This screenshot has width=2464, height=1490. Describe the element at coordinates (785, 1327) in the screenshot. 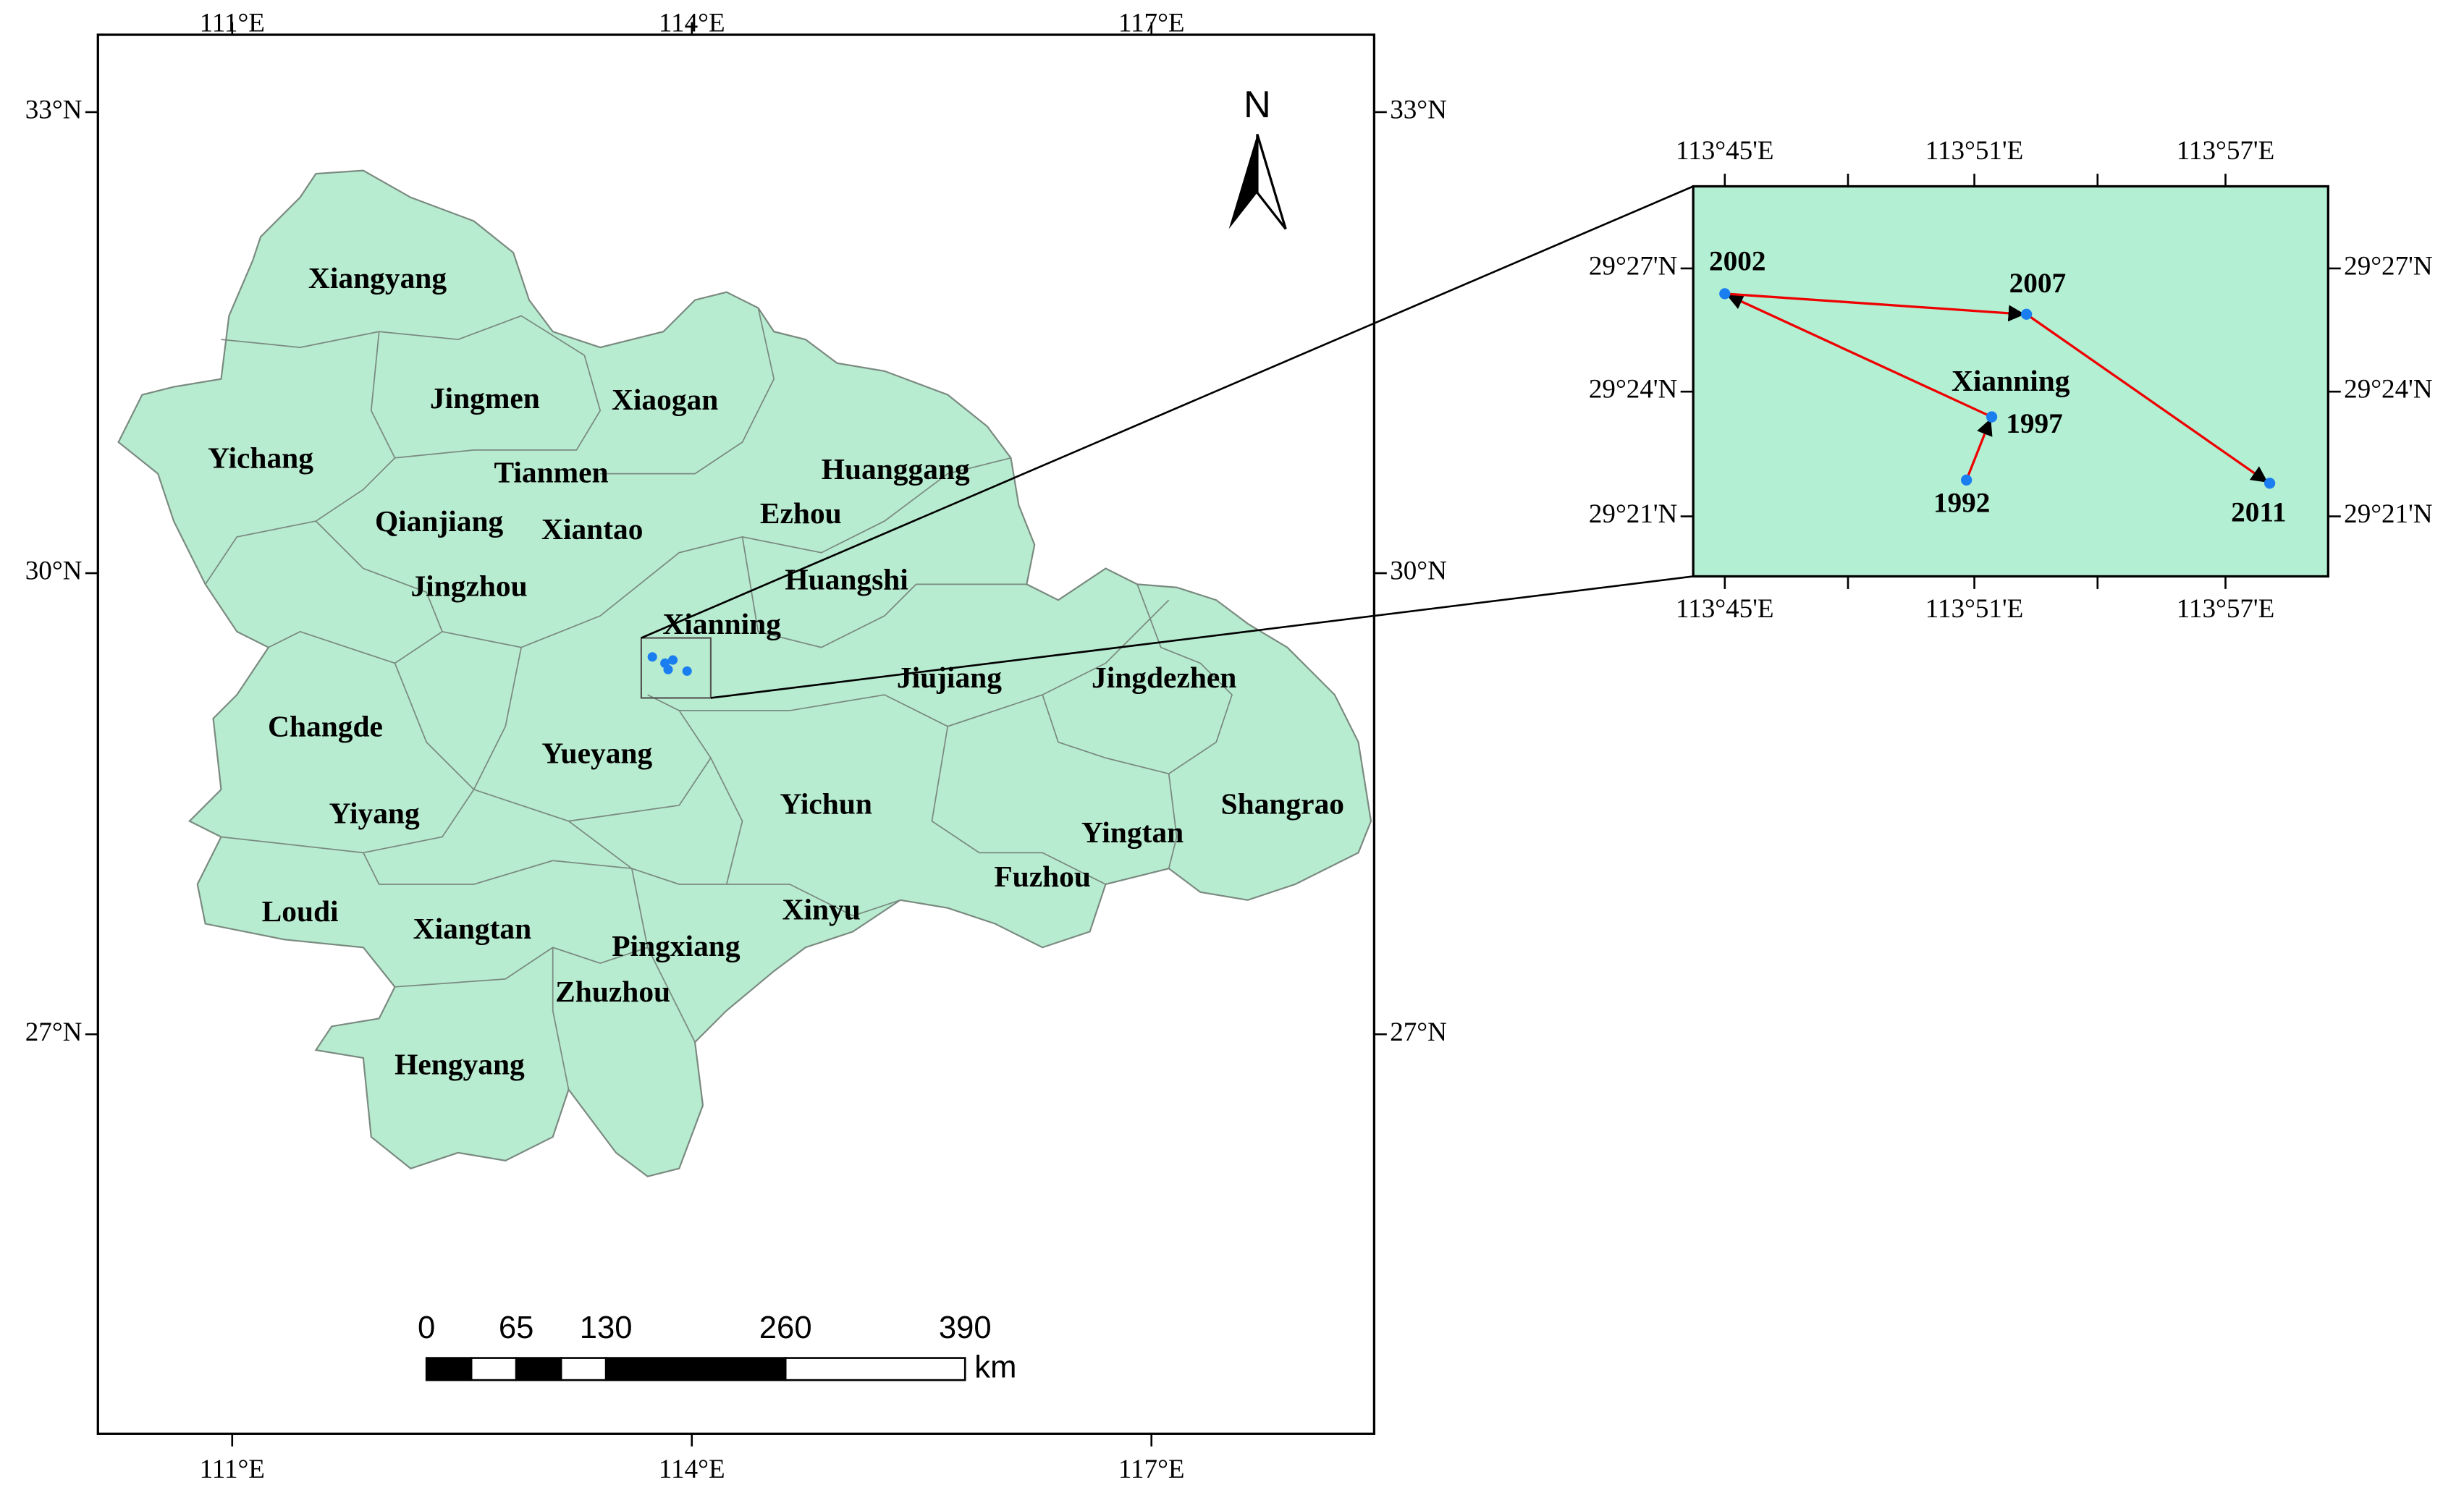

I see `scale-label: 260` at that location.